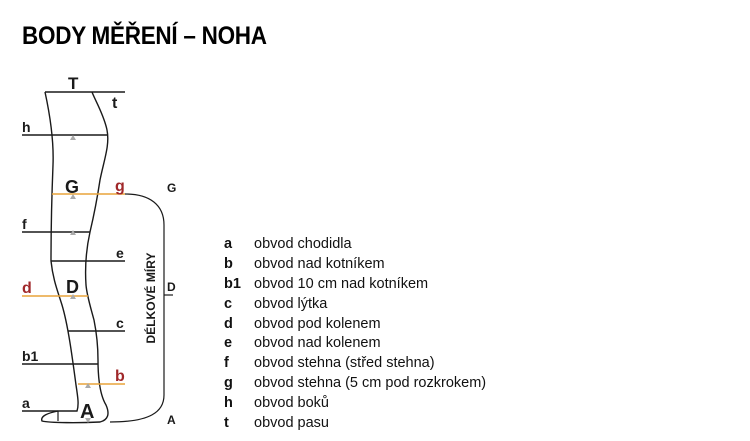  Describe the element at coordinates (291, 403) in the screenshot. I see `legend-text: obvod boků` at that location.